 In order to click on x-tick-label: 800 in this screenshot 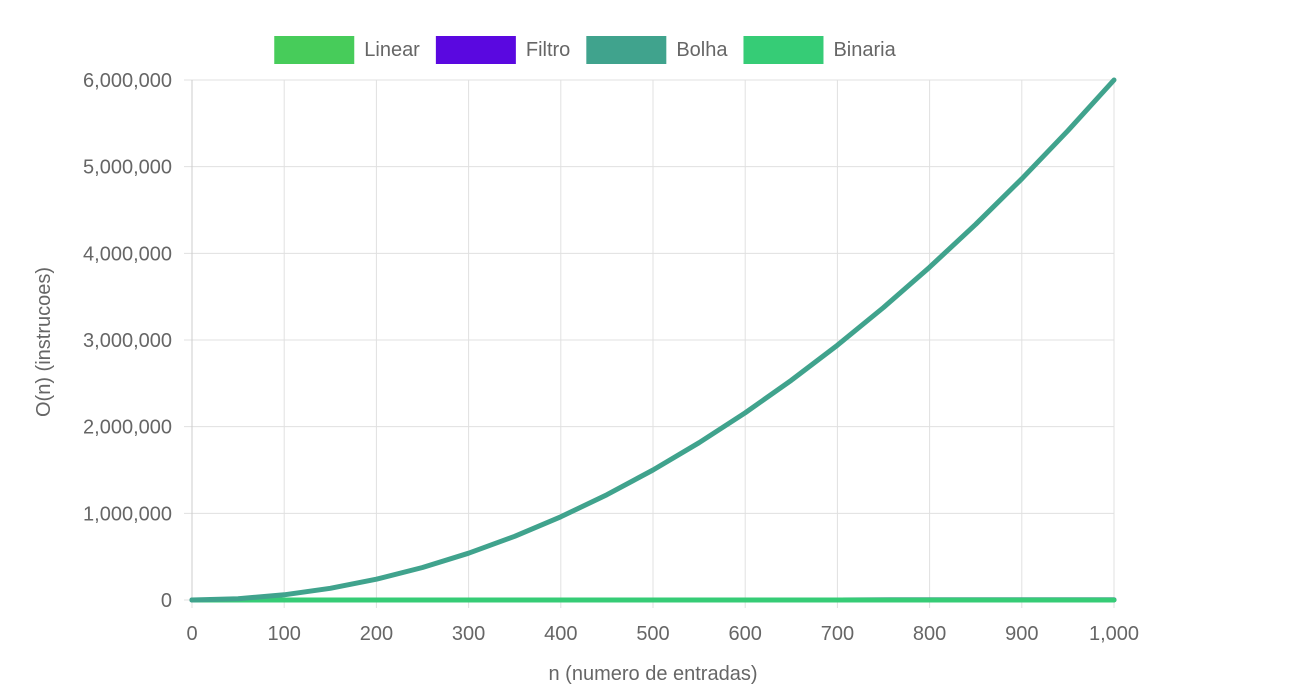, I will do `click(929, 634)`.